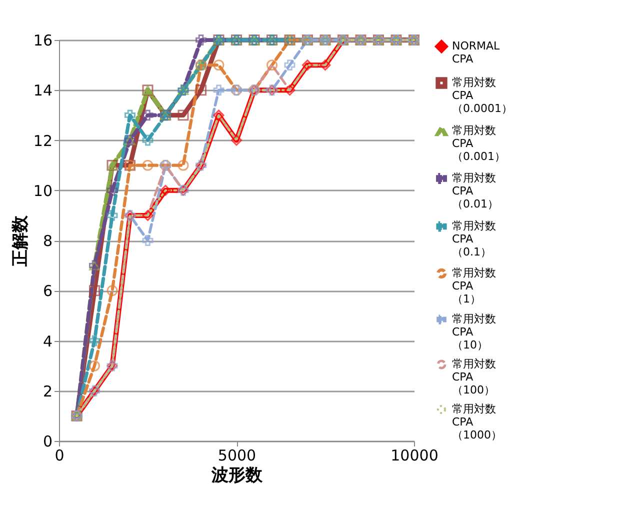  I want to click on legend-label: 常用対数 CPA （0.001）, so click(479, 143).